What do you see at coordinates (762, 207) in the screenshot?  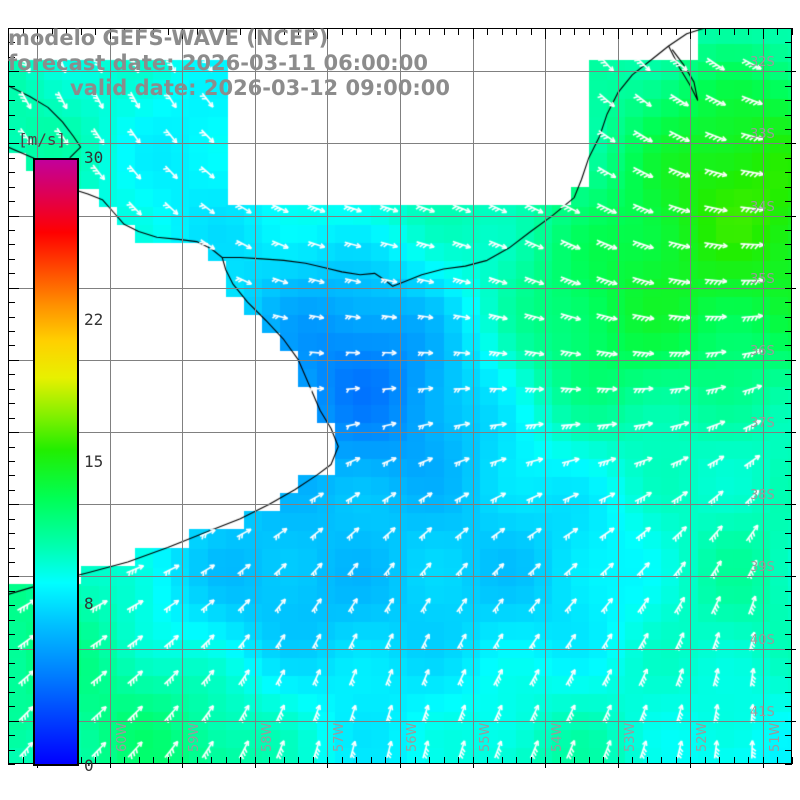 I see `lat-label: 34S` at bounding box center [762, 207].